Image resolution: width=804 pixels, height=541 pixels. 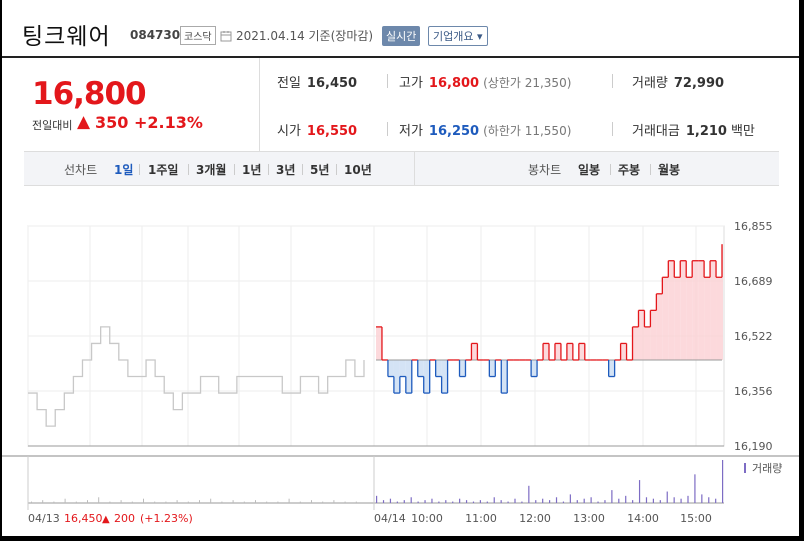 I want to click on y-tick-label: 16,356, so click(x=753, y=391).